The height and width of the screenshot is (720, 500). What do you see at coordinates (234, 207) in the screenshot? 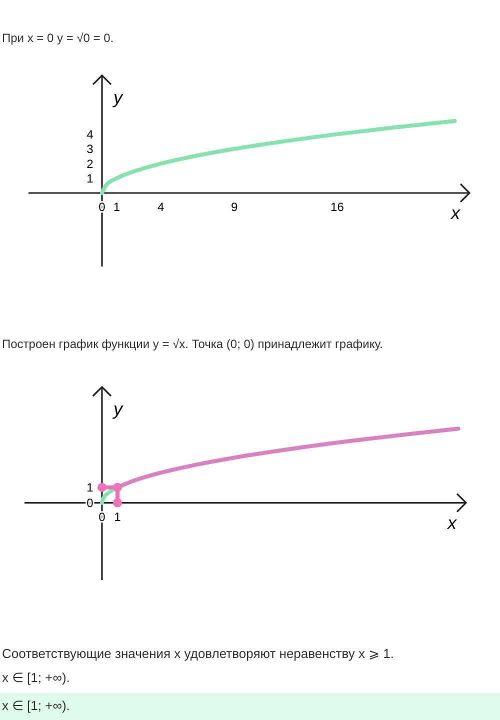
I see `x-tick-label: 9` at bounding box center [234, 207].